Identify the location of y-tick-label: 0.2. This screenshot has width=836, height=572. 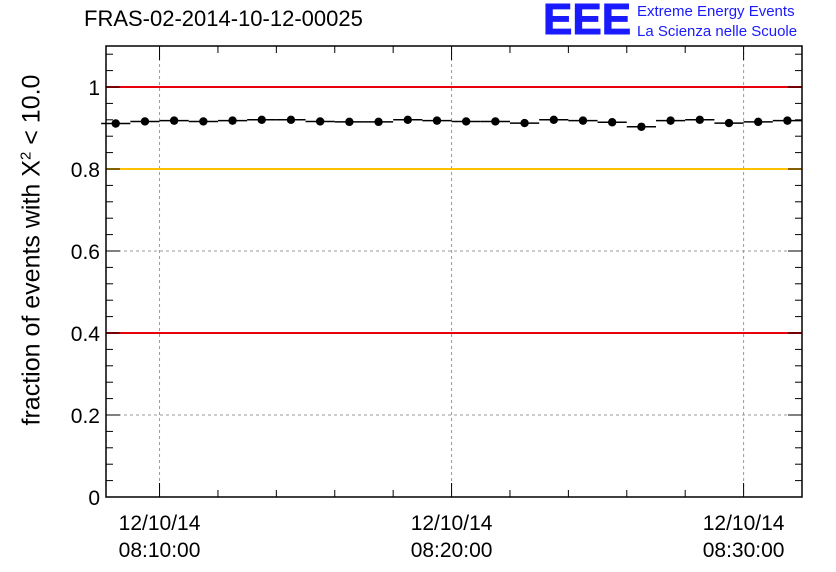
(85, 416).